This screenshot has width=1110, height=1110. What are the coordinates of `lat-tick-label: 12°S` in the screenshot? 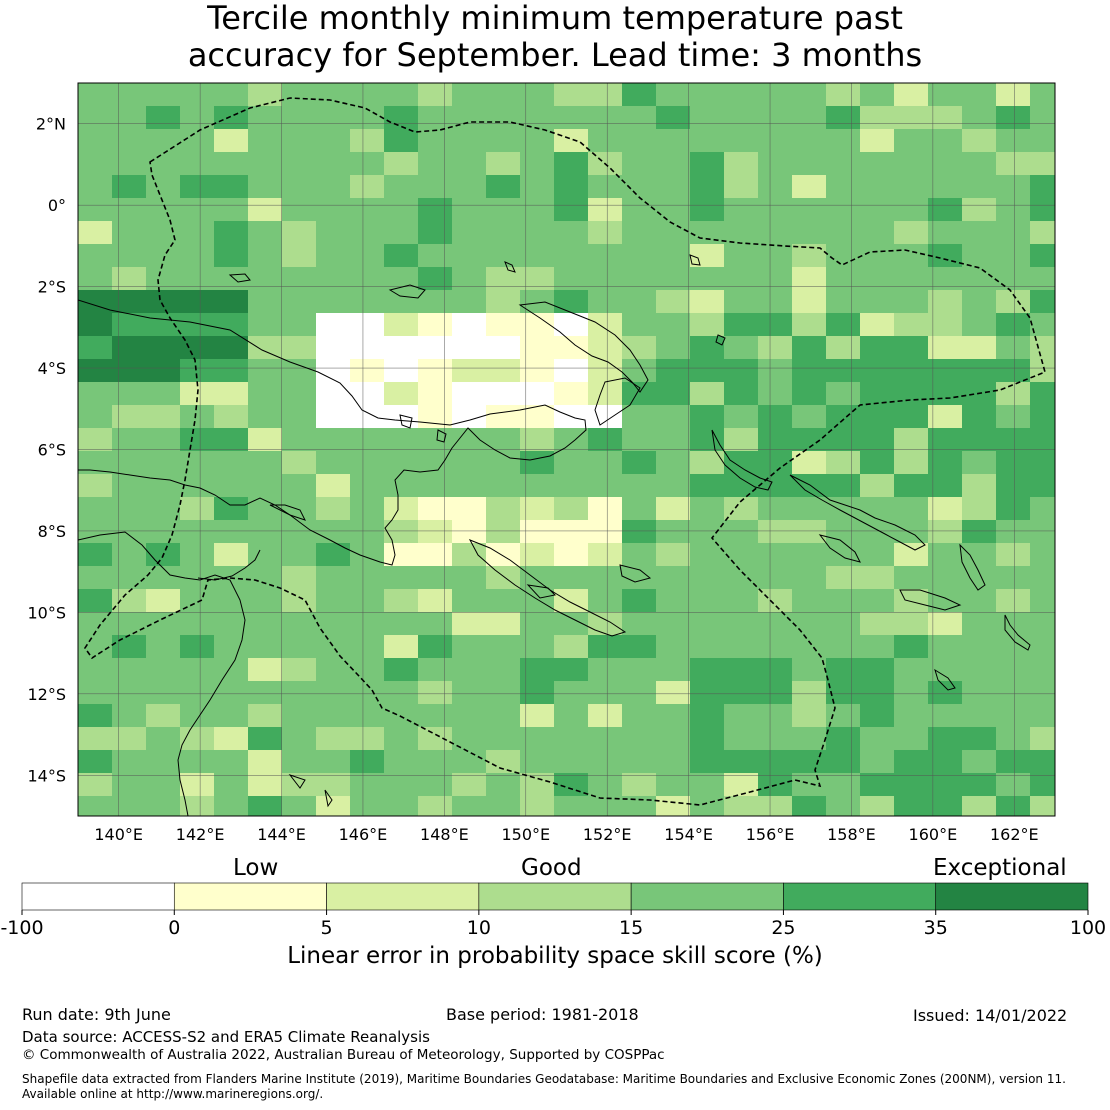 It's located at (46, 694).